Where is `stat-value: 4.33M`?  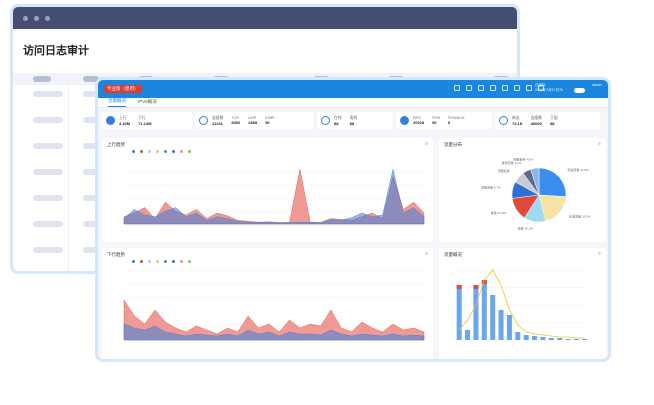
stat-value: 4.33M is located at coordinates (125, 123).